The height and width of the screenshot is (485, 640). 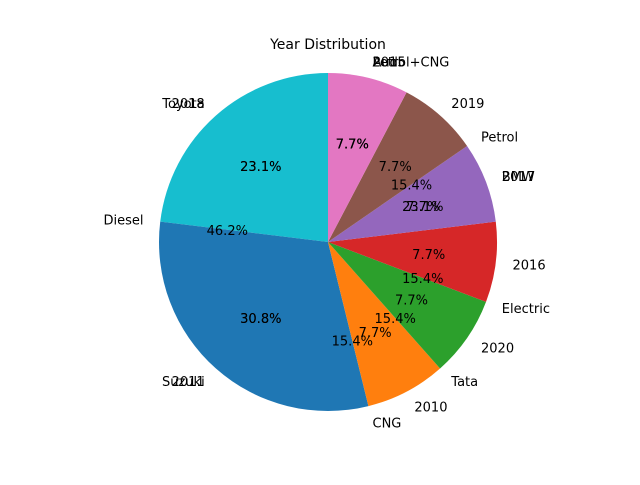 I want to click on slice-label-bmw: BMW, so click(x=518, y=177).